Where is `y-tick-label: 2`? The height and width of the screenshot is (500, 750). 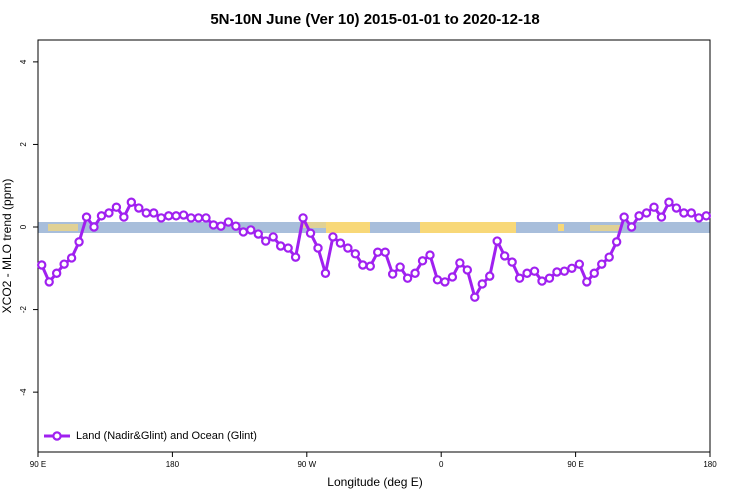 y-tick-label: 2 is located at coordinates (23, 144).